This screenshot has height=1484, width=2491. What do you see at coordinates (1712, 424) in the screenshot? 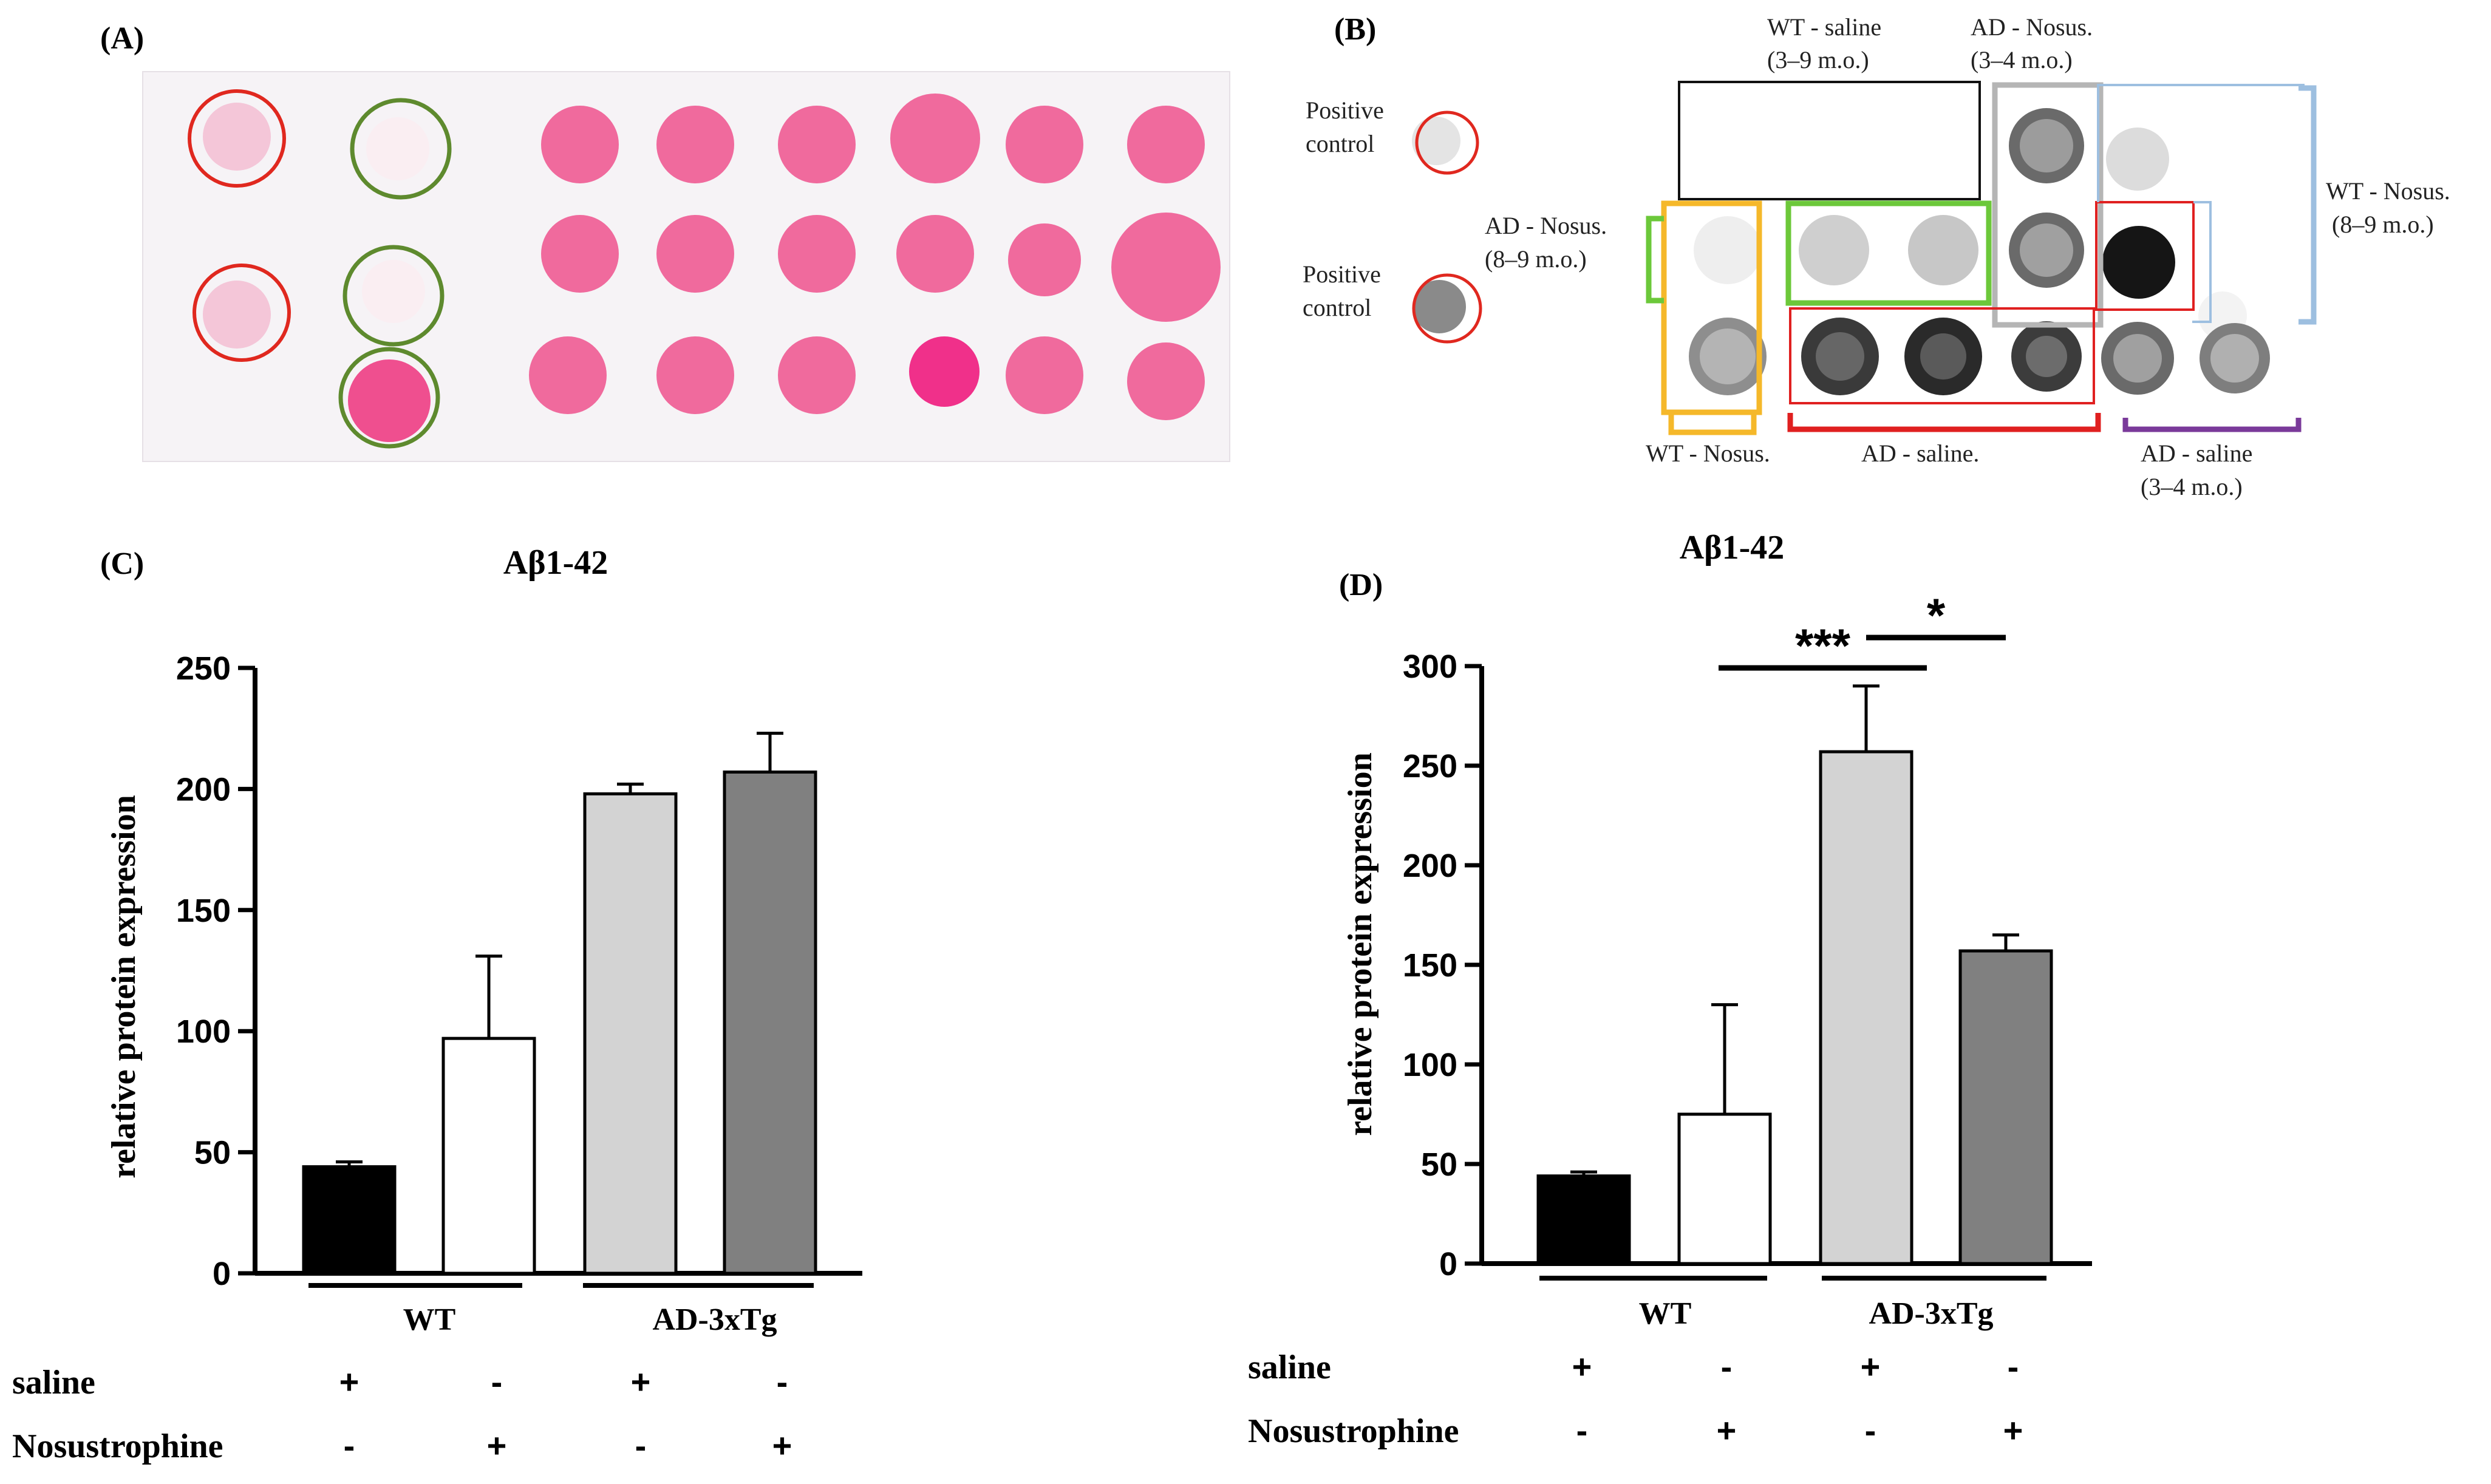
I see `wt-nosus-bracket` at bounding box center [1712, 424].